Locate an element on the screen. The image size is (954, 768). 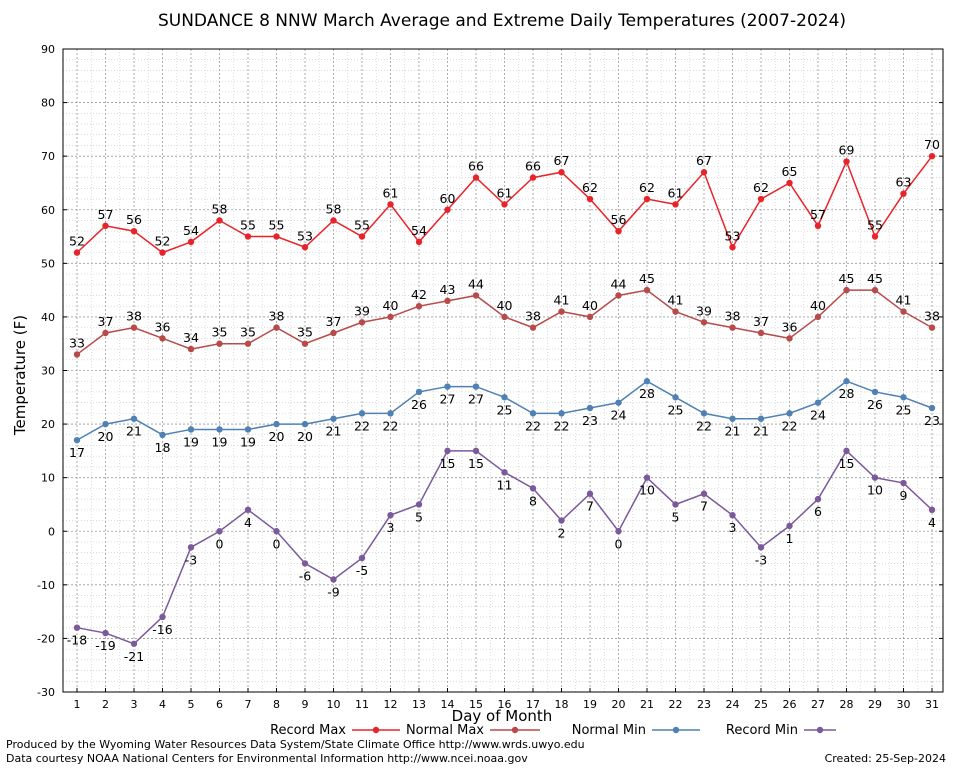
data-label-normal-min: 28 is located at coordinates (847, 393).